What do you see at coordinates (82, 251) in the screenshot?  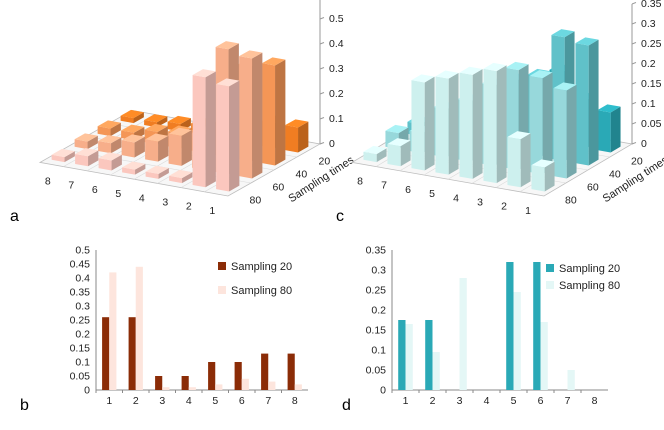 I see `y-tick-label: 0.5` at bounding box center [82, 251].